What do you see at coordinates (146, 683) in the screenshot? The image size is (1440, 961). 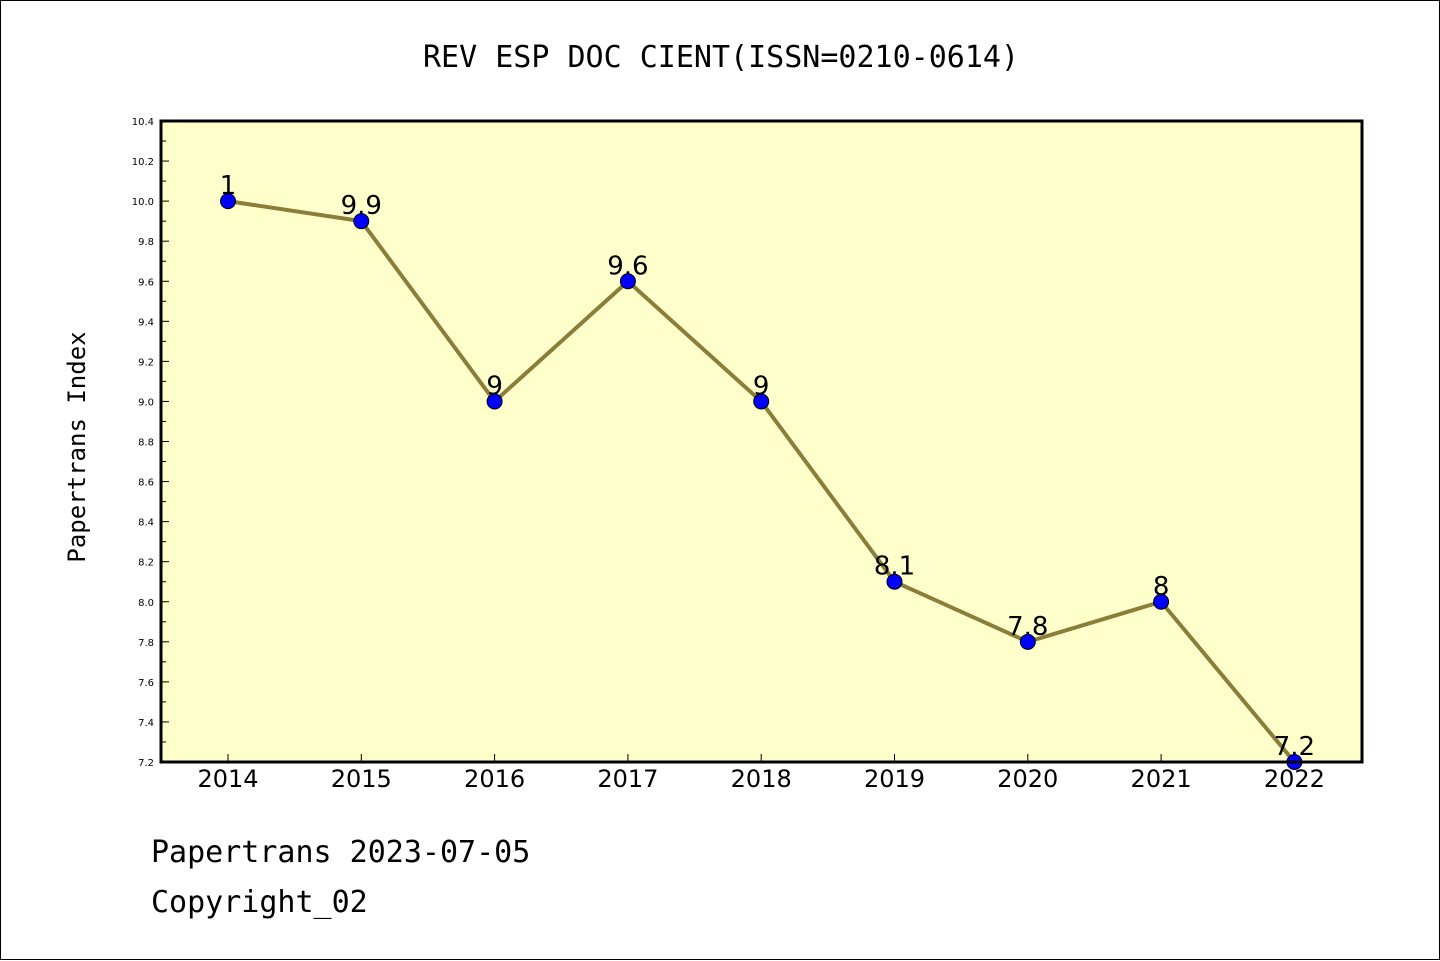 I see `y-tick-label: 7.6` at bounding box center [146, 683].